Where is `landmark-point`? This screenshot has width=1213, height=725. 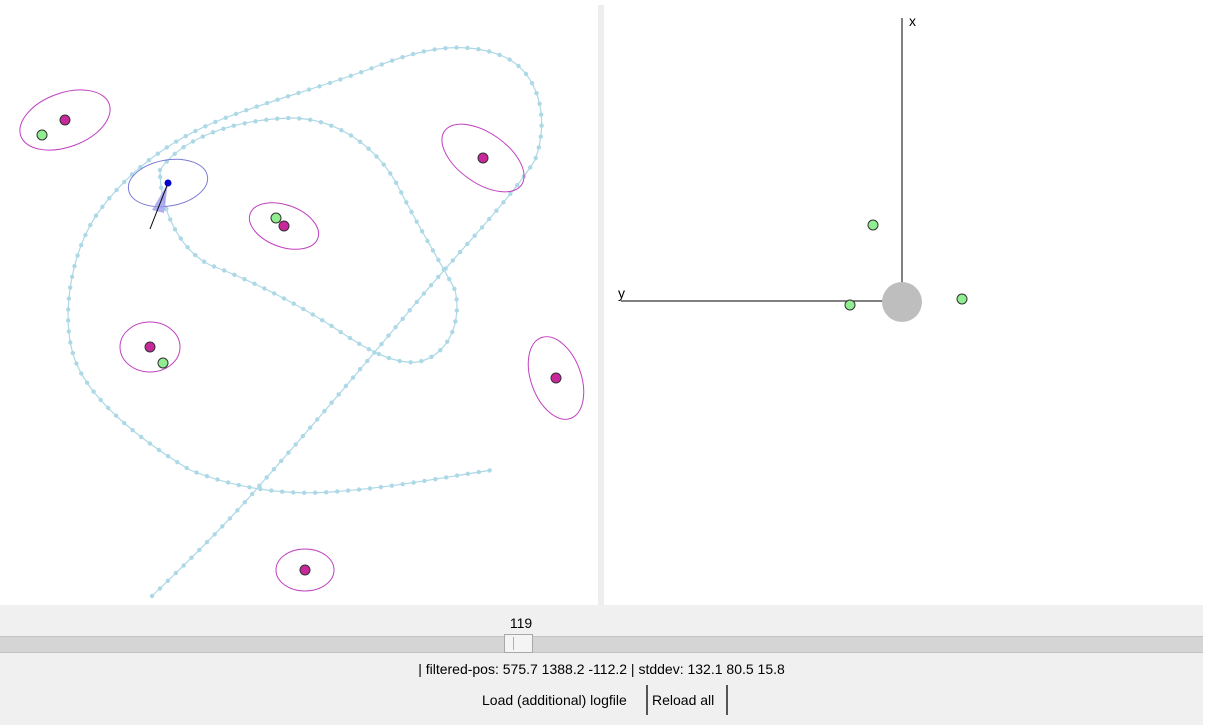
landmark-point is located at coordinates (556, 378).